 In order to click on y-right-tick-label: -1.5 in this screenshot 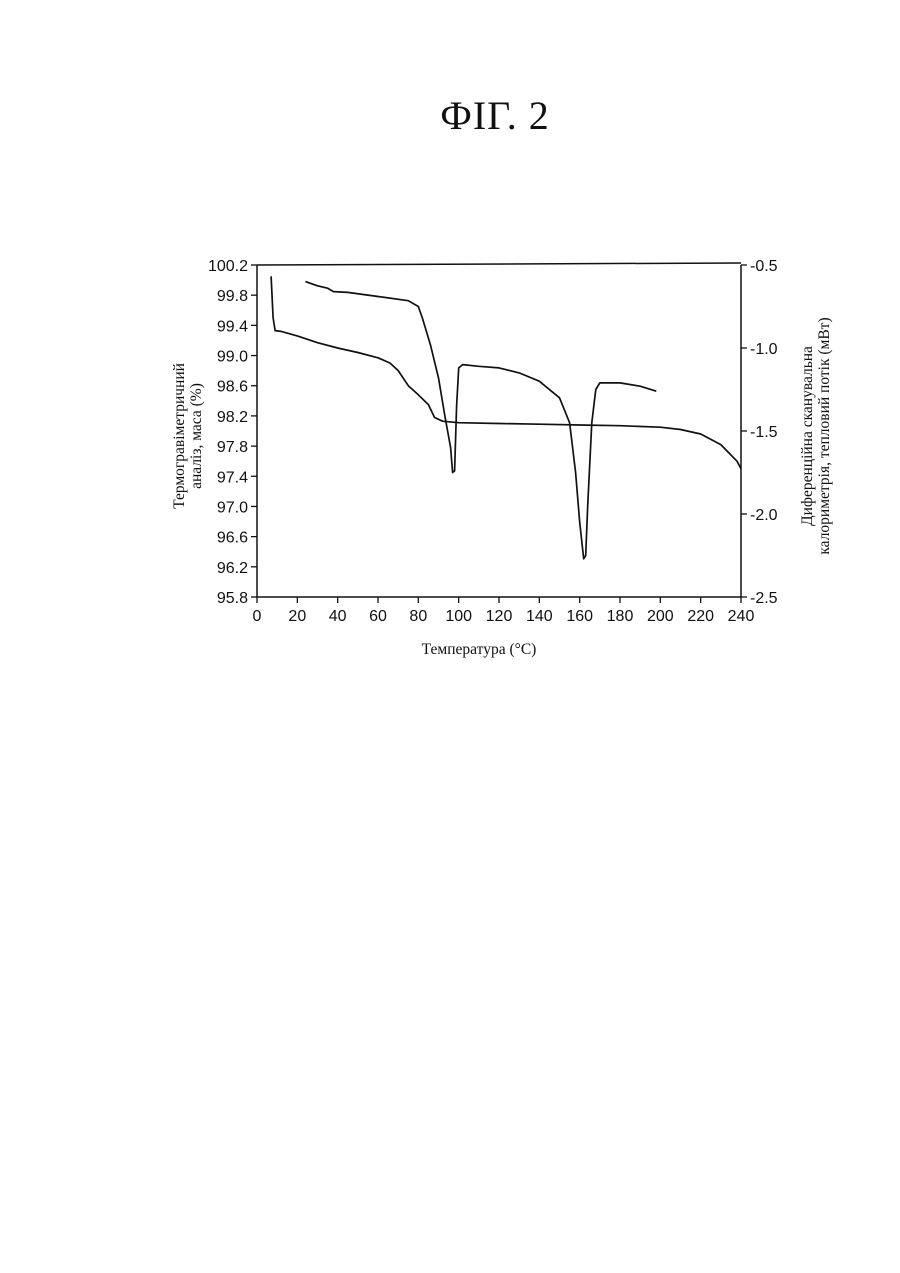, I will do `click(764, 432)`.